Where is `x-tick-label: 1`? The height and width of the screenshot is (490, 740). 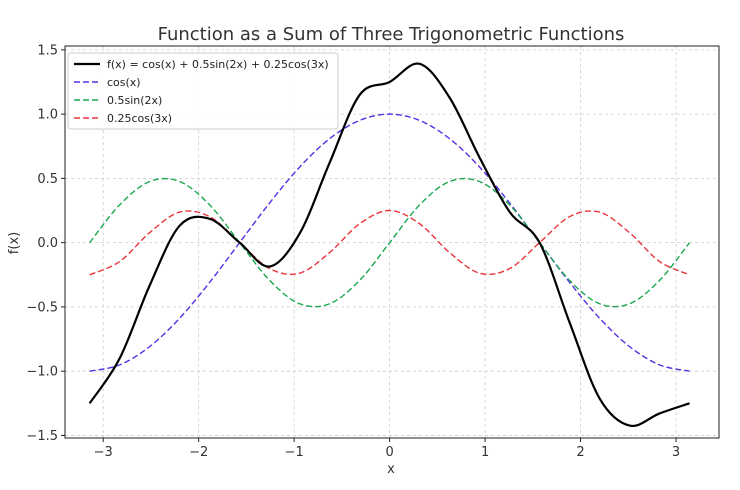 x-tick-label: 1 is located at coordinates (485, 452).